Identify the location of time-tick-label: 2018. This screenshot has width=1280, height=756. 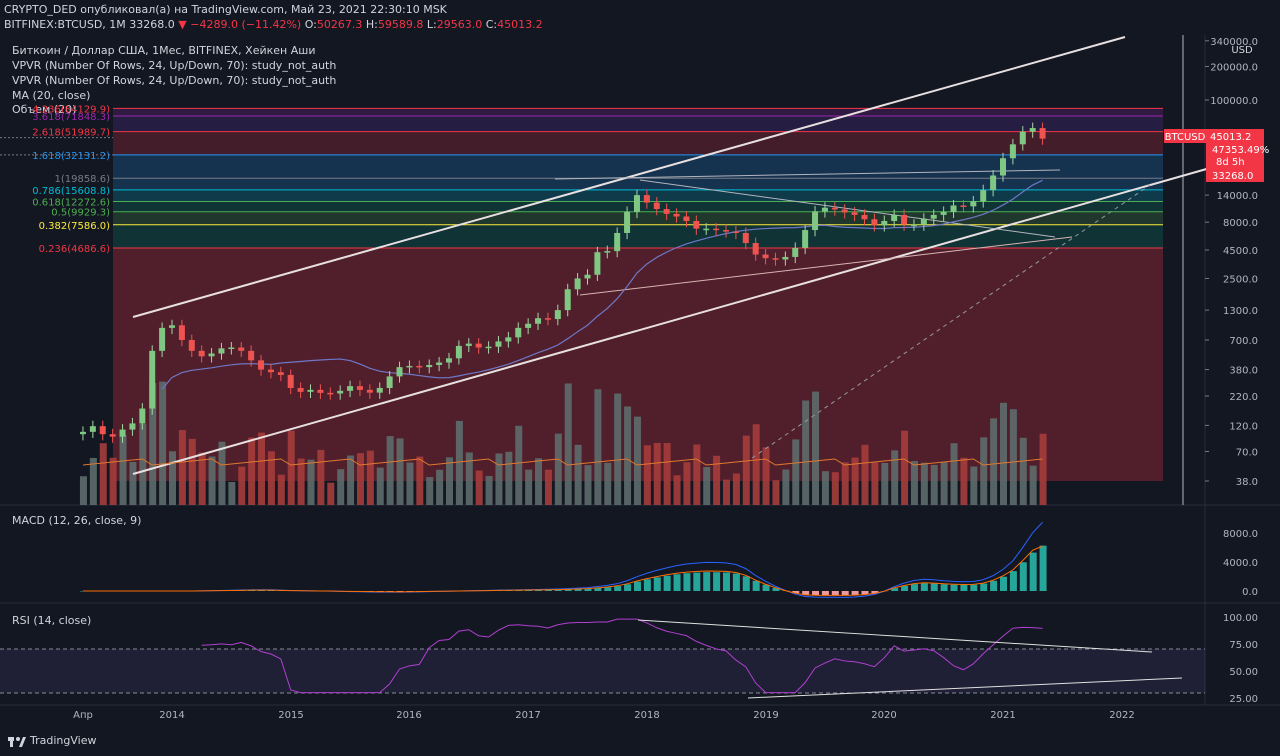
(646, 715).